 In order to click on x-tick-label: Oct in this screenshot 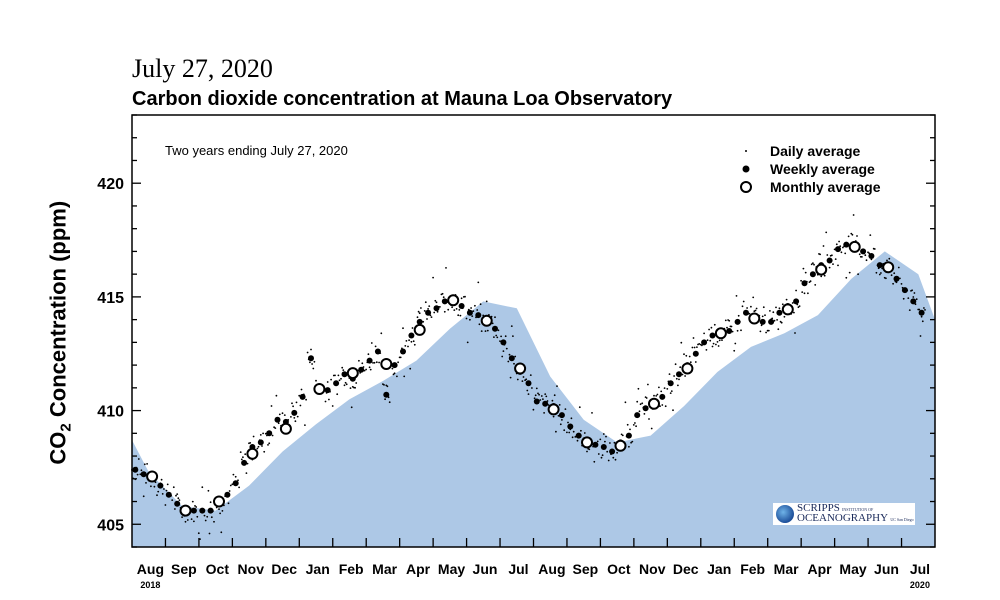, I will do `click(218, 569)`.